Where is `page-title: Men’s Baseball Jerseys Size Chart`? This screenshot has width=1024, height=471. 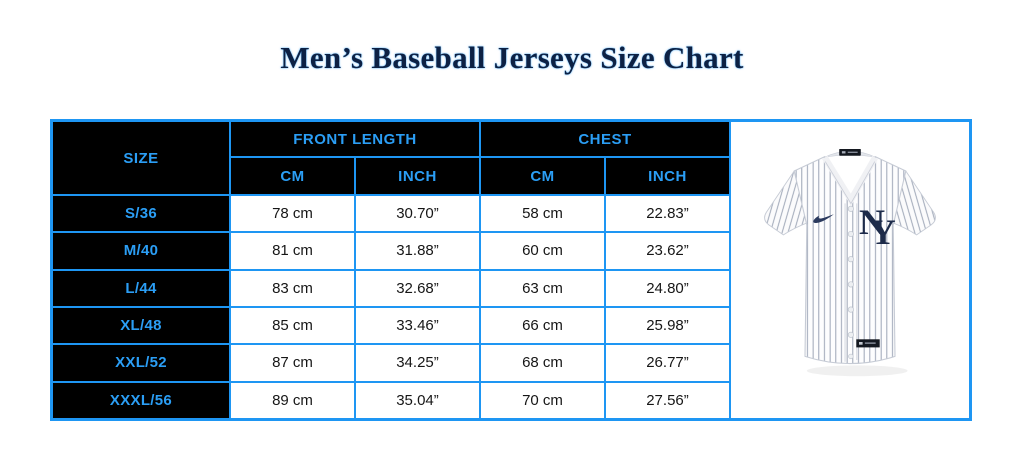
page-title: Men’s Baseball Jerseys Size Chart is located at coordinates (512, 57).